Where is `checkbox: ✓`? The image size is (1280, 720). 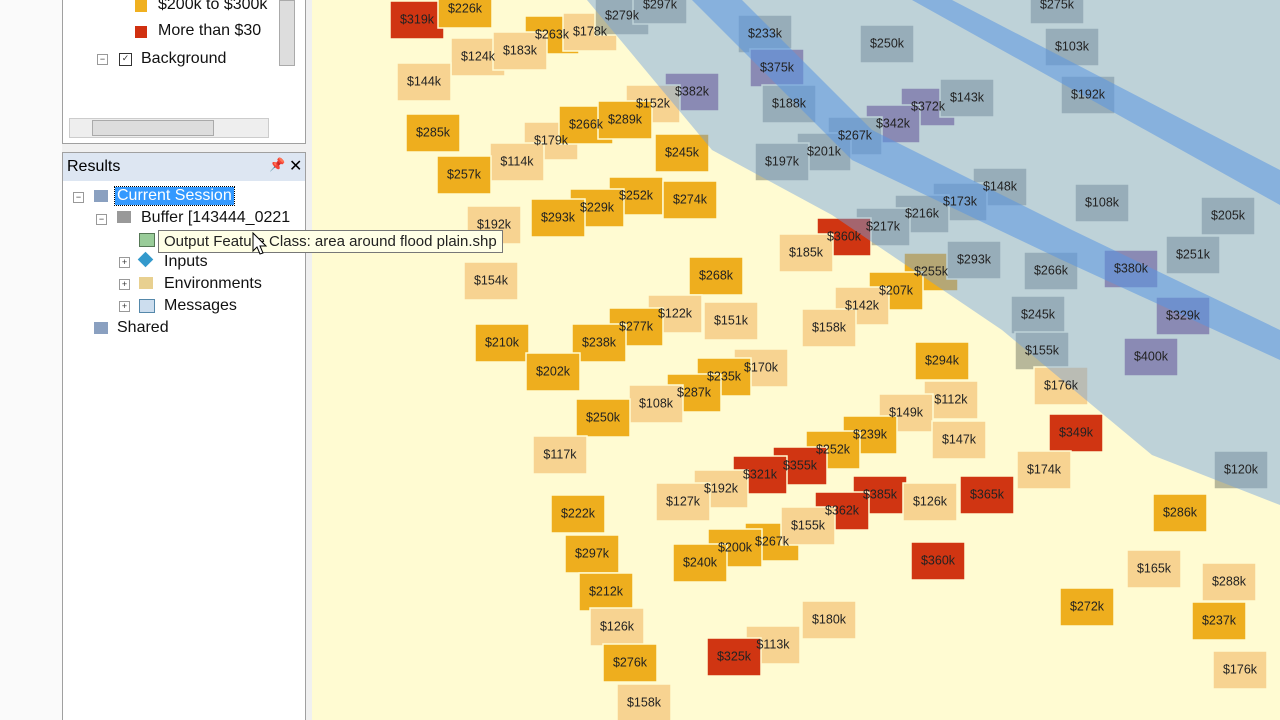
checkbox: ✓ is located at coordinates (125, 59).